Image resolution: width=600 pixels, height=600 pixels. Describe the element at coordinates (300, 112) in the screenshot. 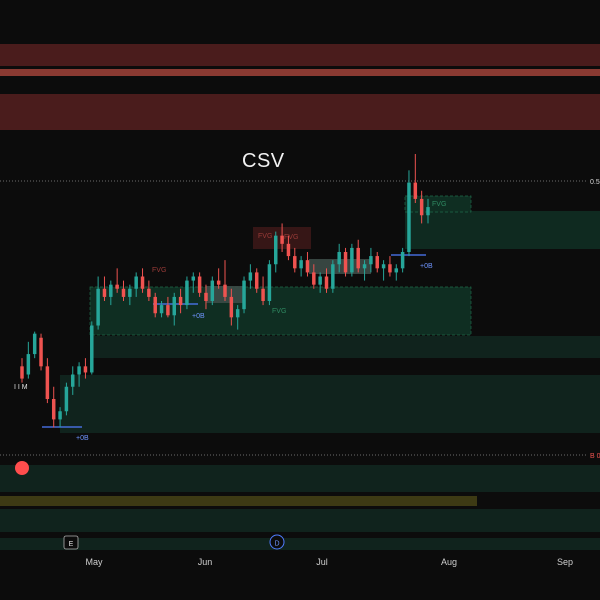

I see `resistance-band-lower` at that location.